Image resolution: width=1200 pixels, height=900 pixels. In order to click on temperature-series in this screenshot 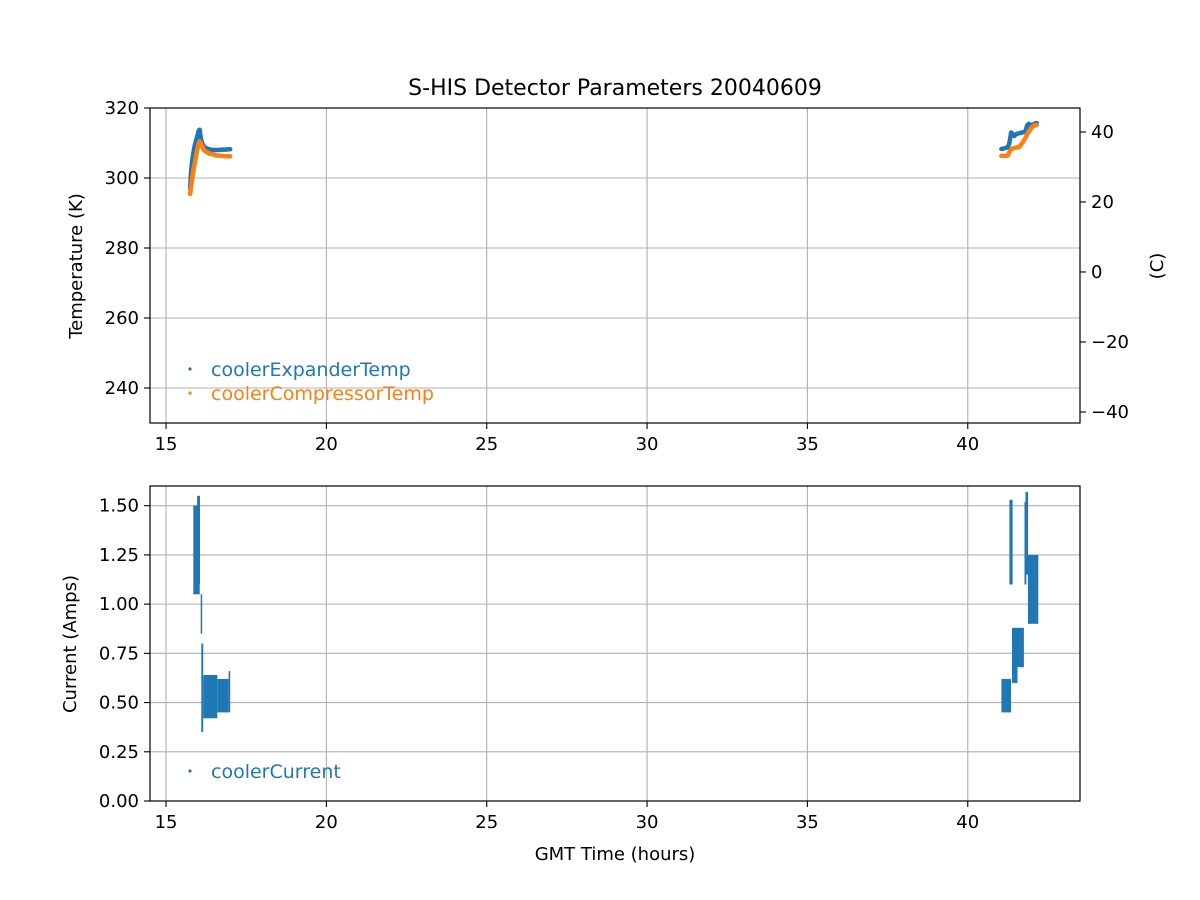, I will do `click(613, 158)`.